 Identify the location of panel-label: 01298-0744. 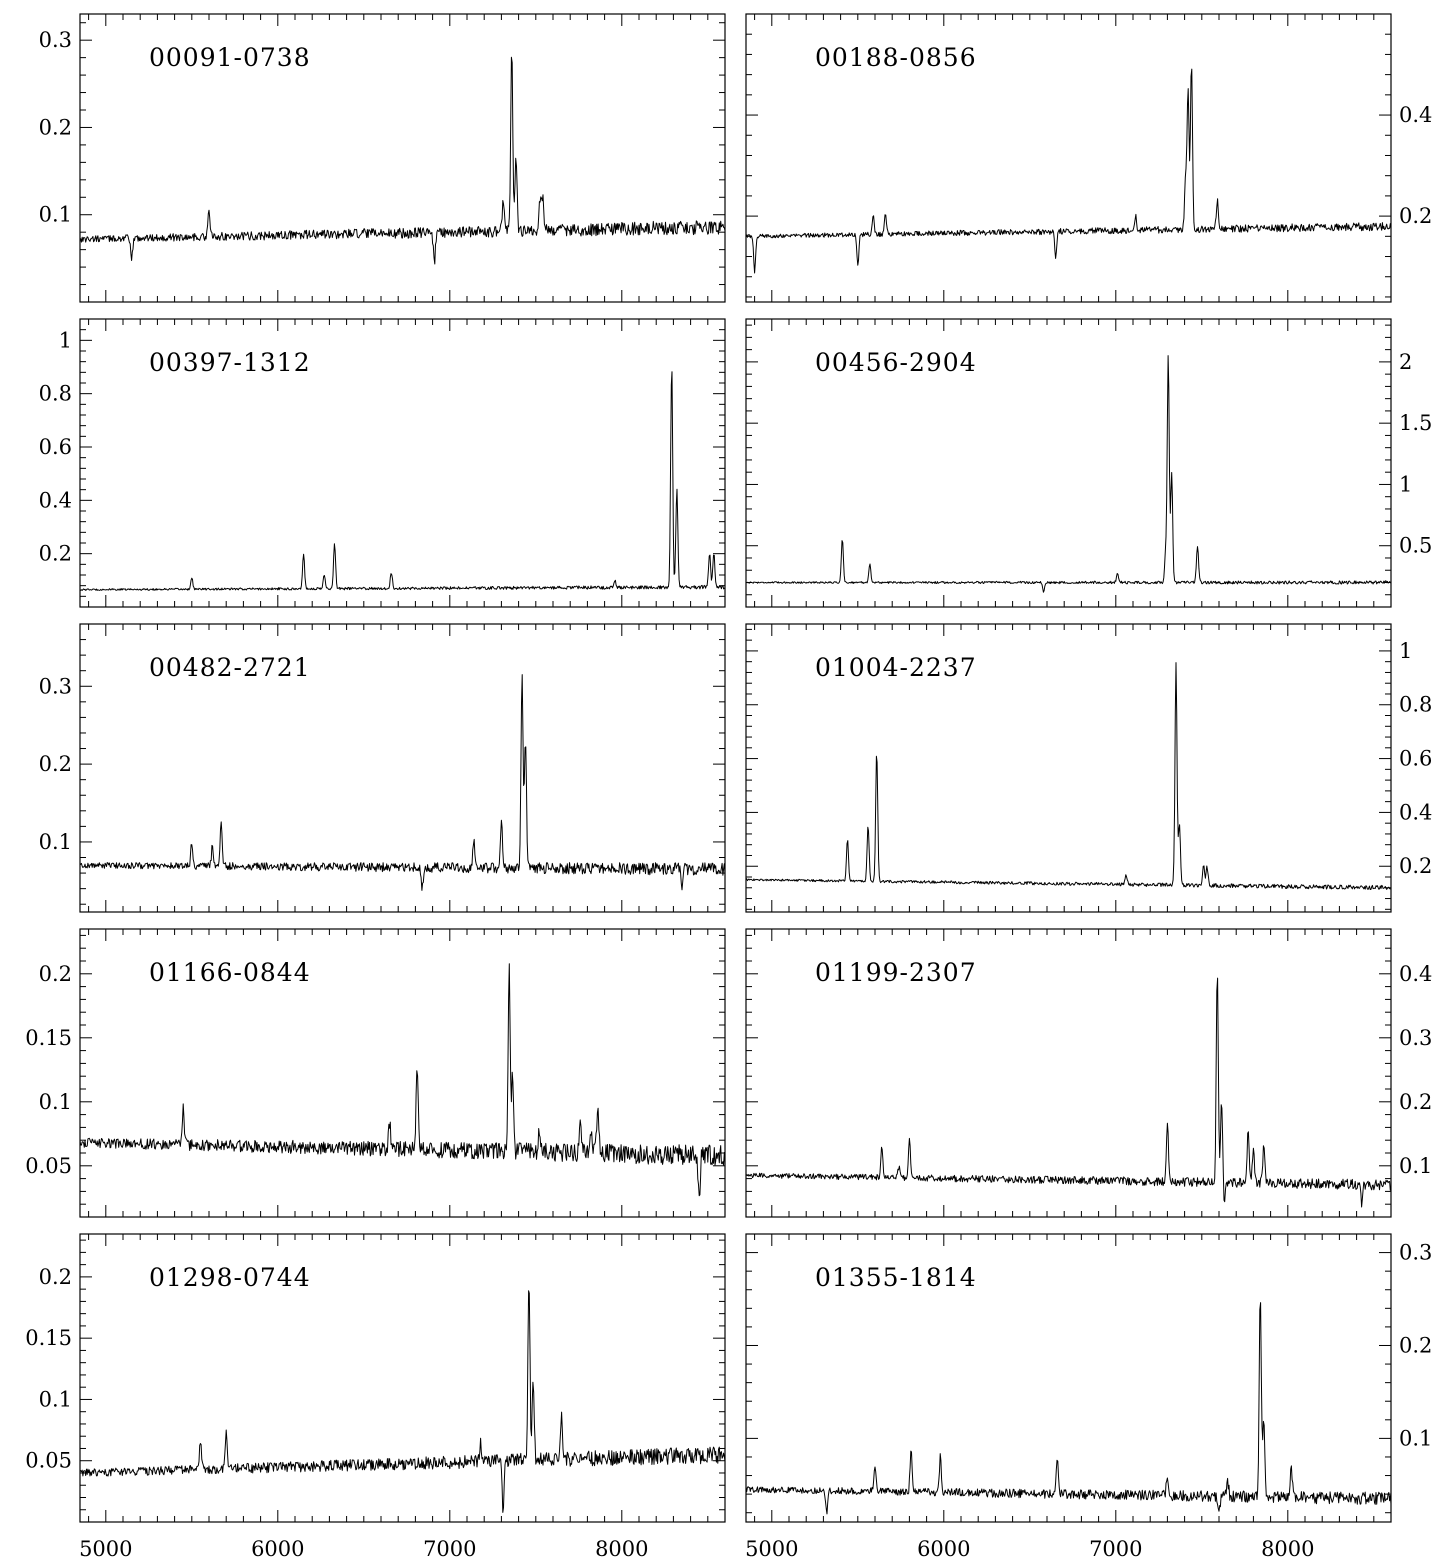
(230, 1277).